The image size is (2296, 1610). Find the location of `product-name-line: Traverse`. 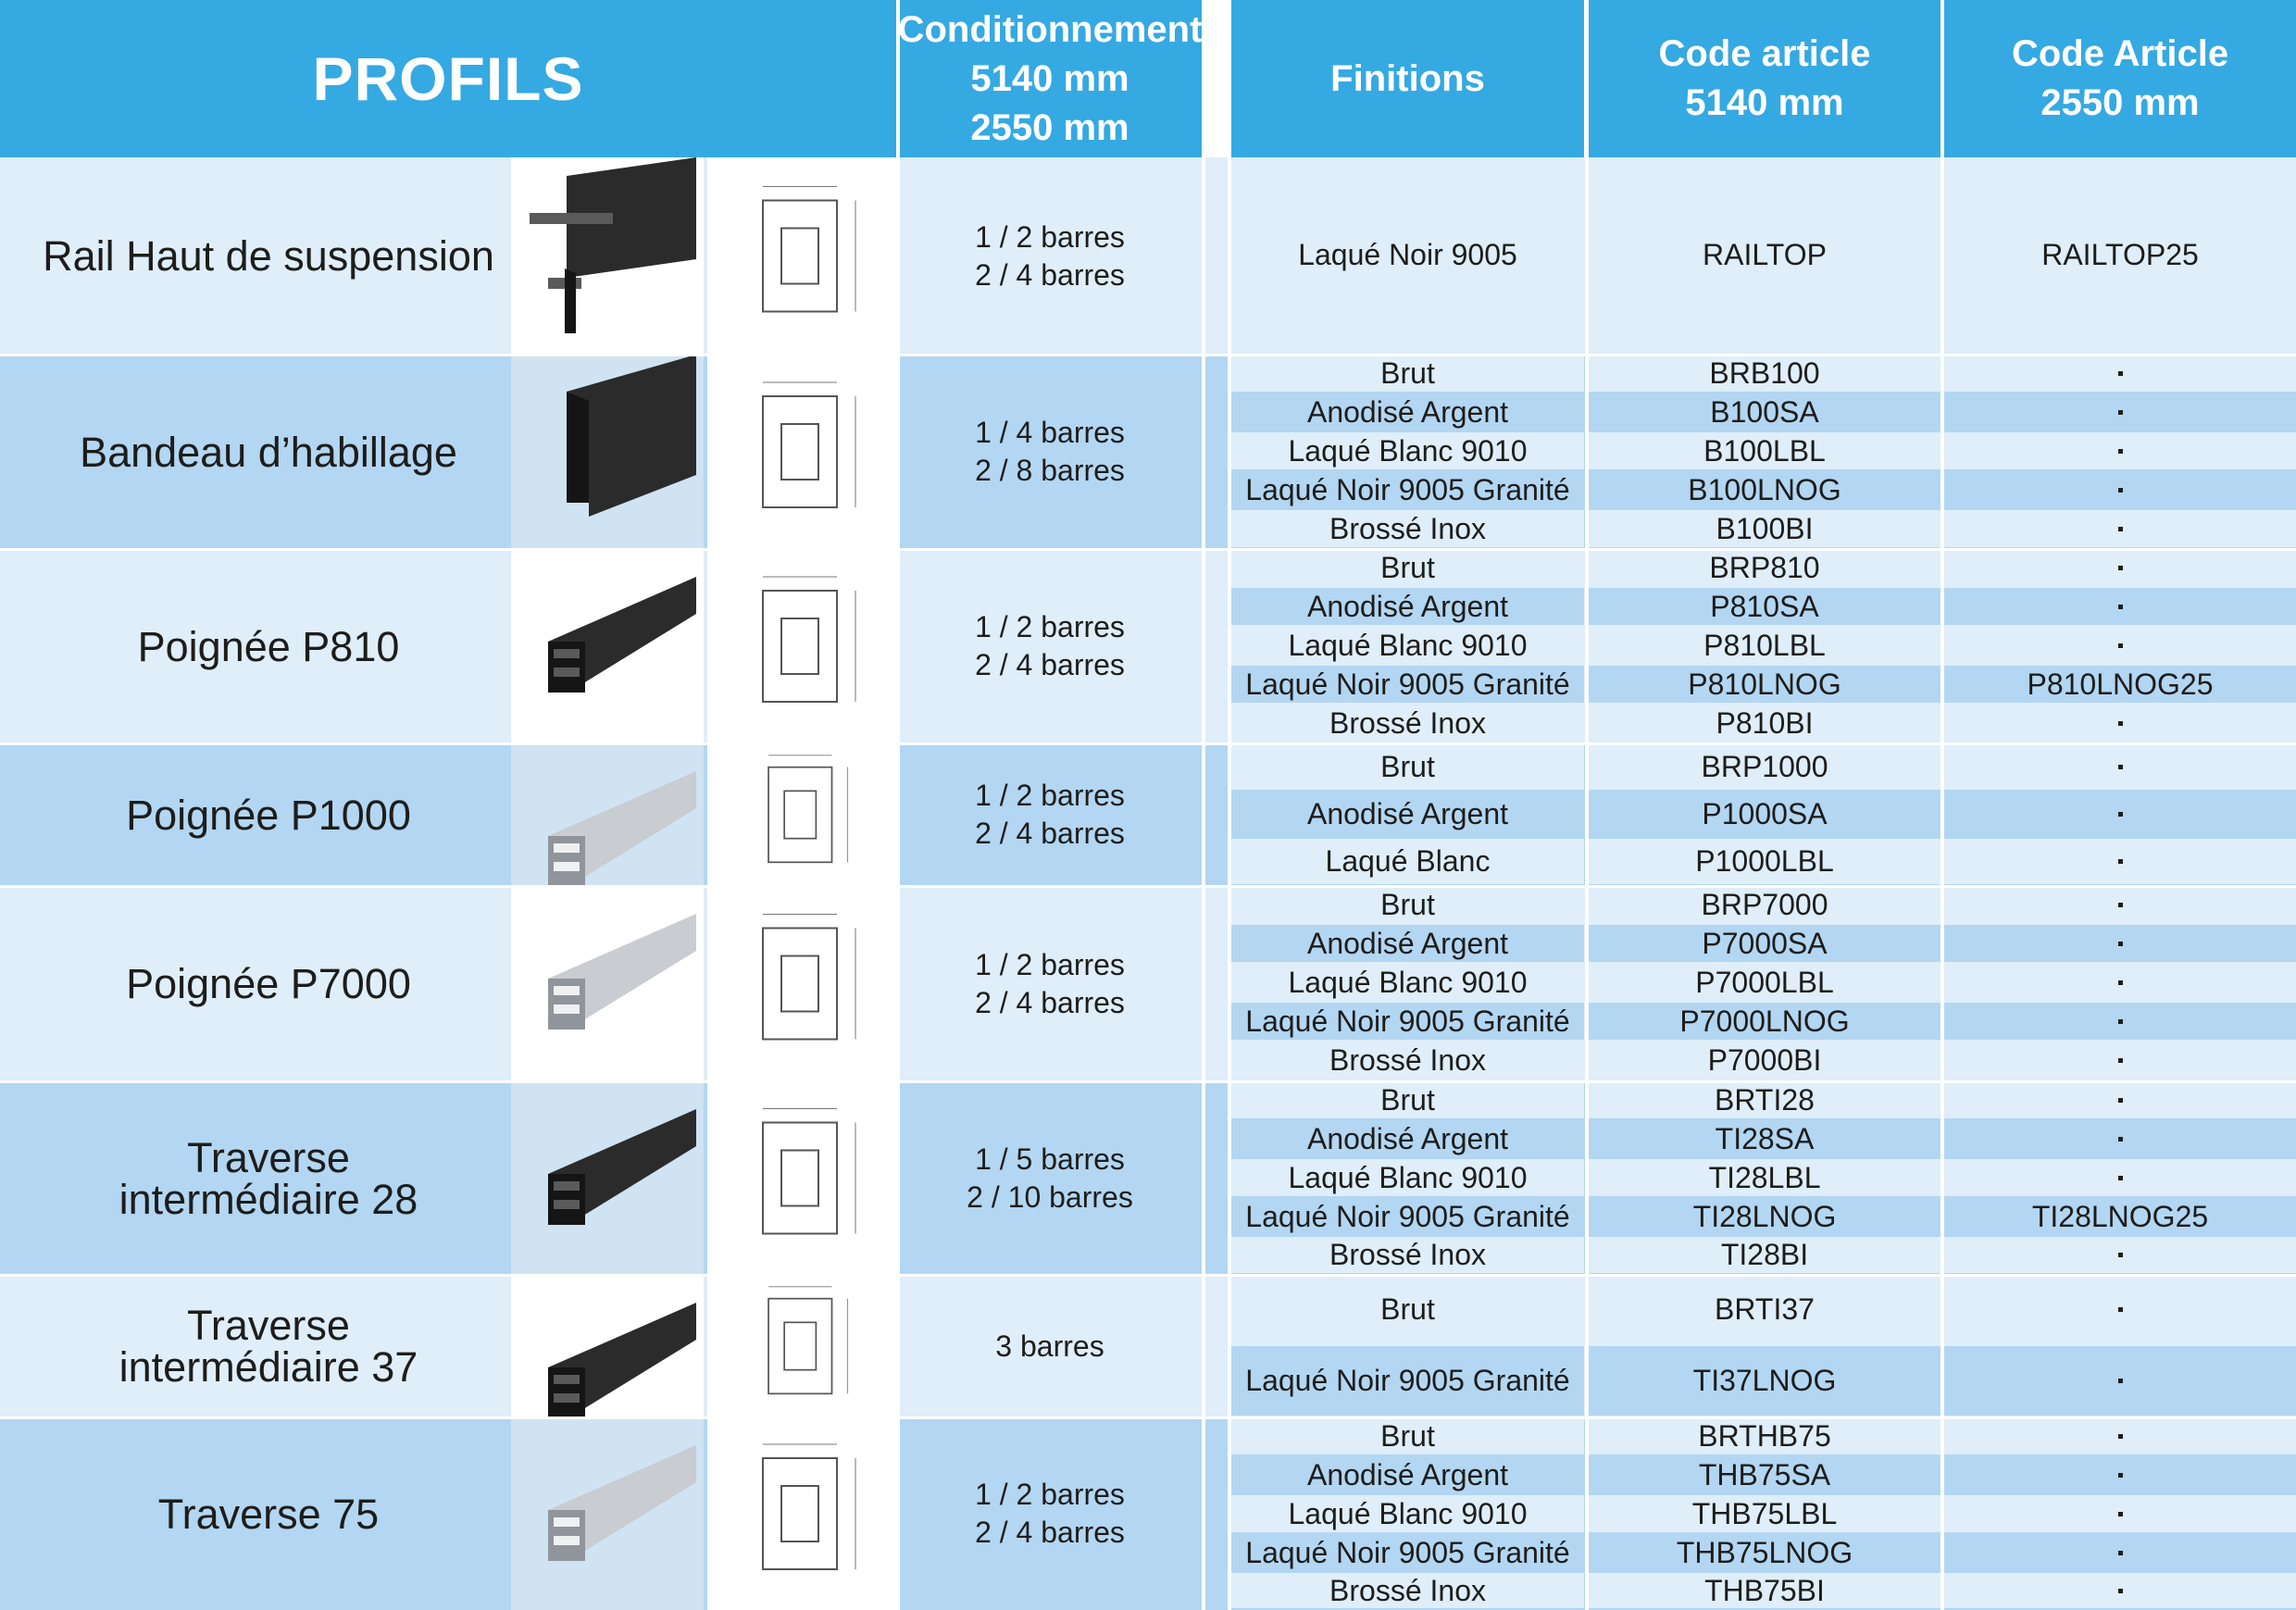

product-name-line: Traverse is located at coordinates (268, 1325).